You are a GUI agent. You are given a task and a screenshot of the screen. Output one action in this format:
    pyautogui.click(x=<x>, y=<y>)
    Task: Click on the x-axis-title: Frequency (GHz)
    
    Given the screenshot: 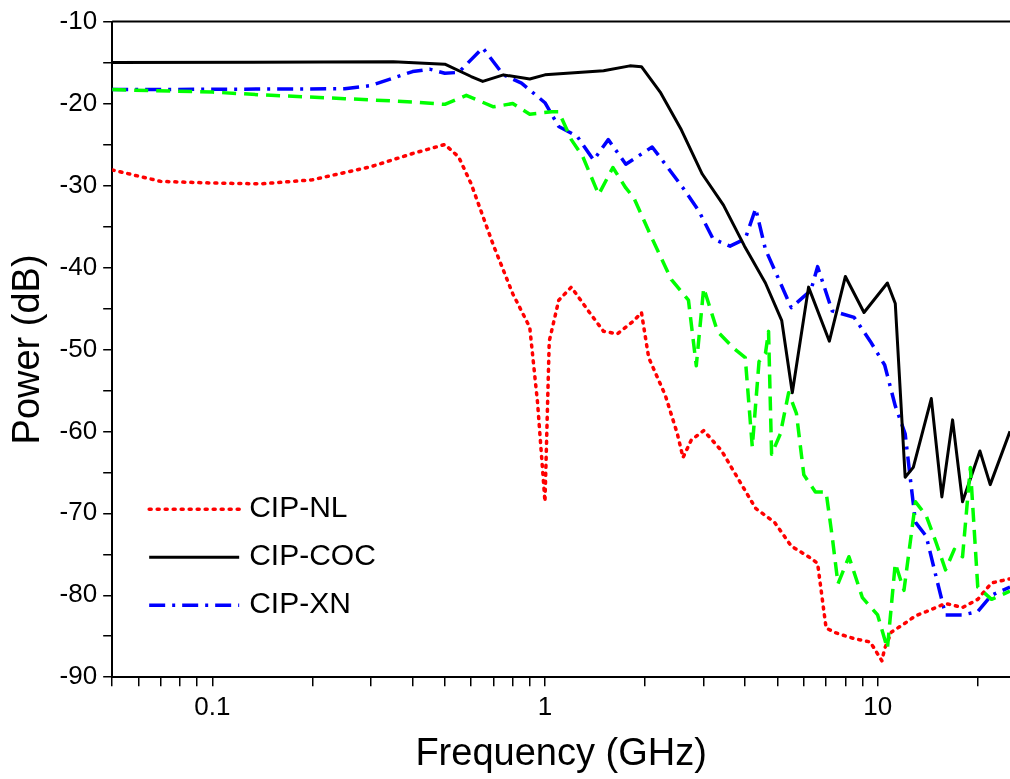 What is the action you would take?
    pyautogui.click(x=561, y=751)
    